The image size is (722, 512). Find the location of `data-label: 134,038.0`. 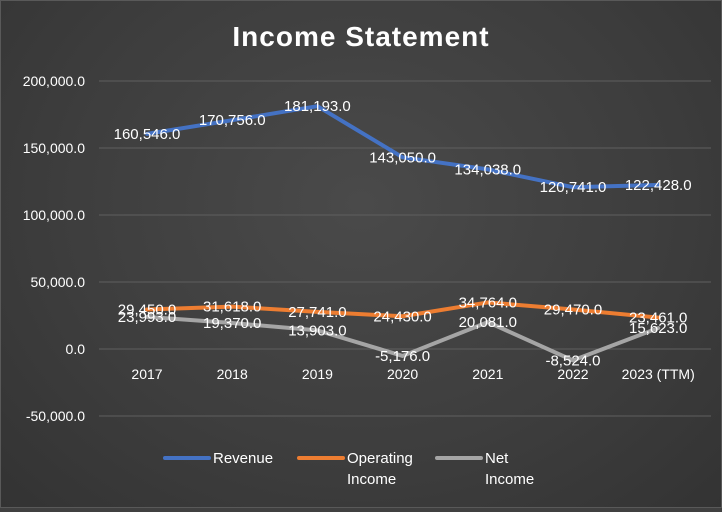

data-label: 134,038.0 is located at coordinates (487, 169).